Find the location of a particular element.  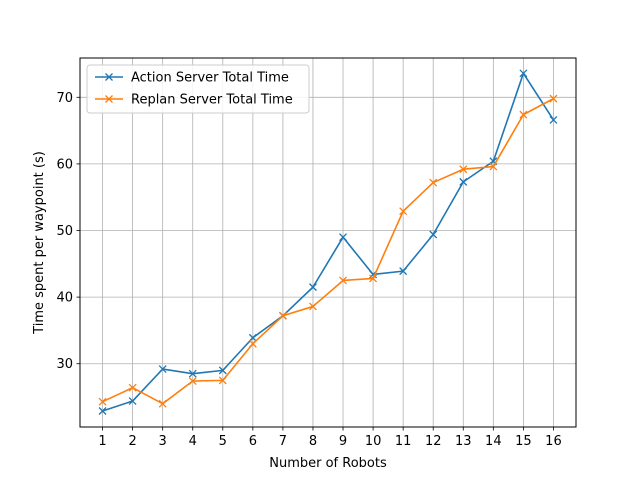

x-tick-label: 5 is located at coordinates (223, 441).